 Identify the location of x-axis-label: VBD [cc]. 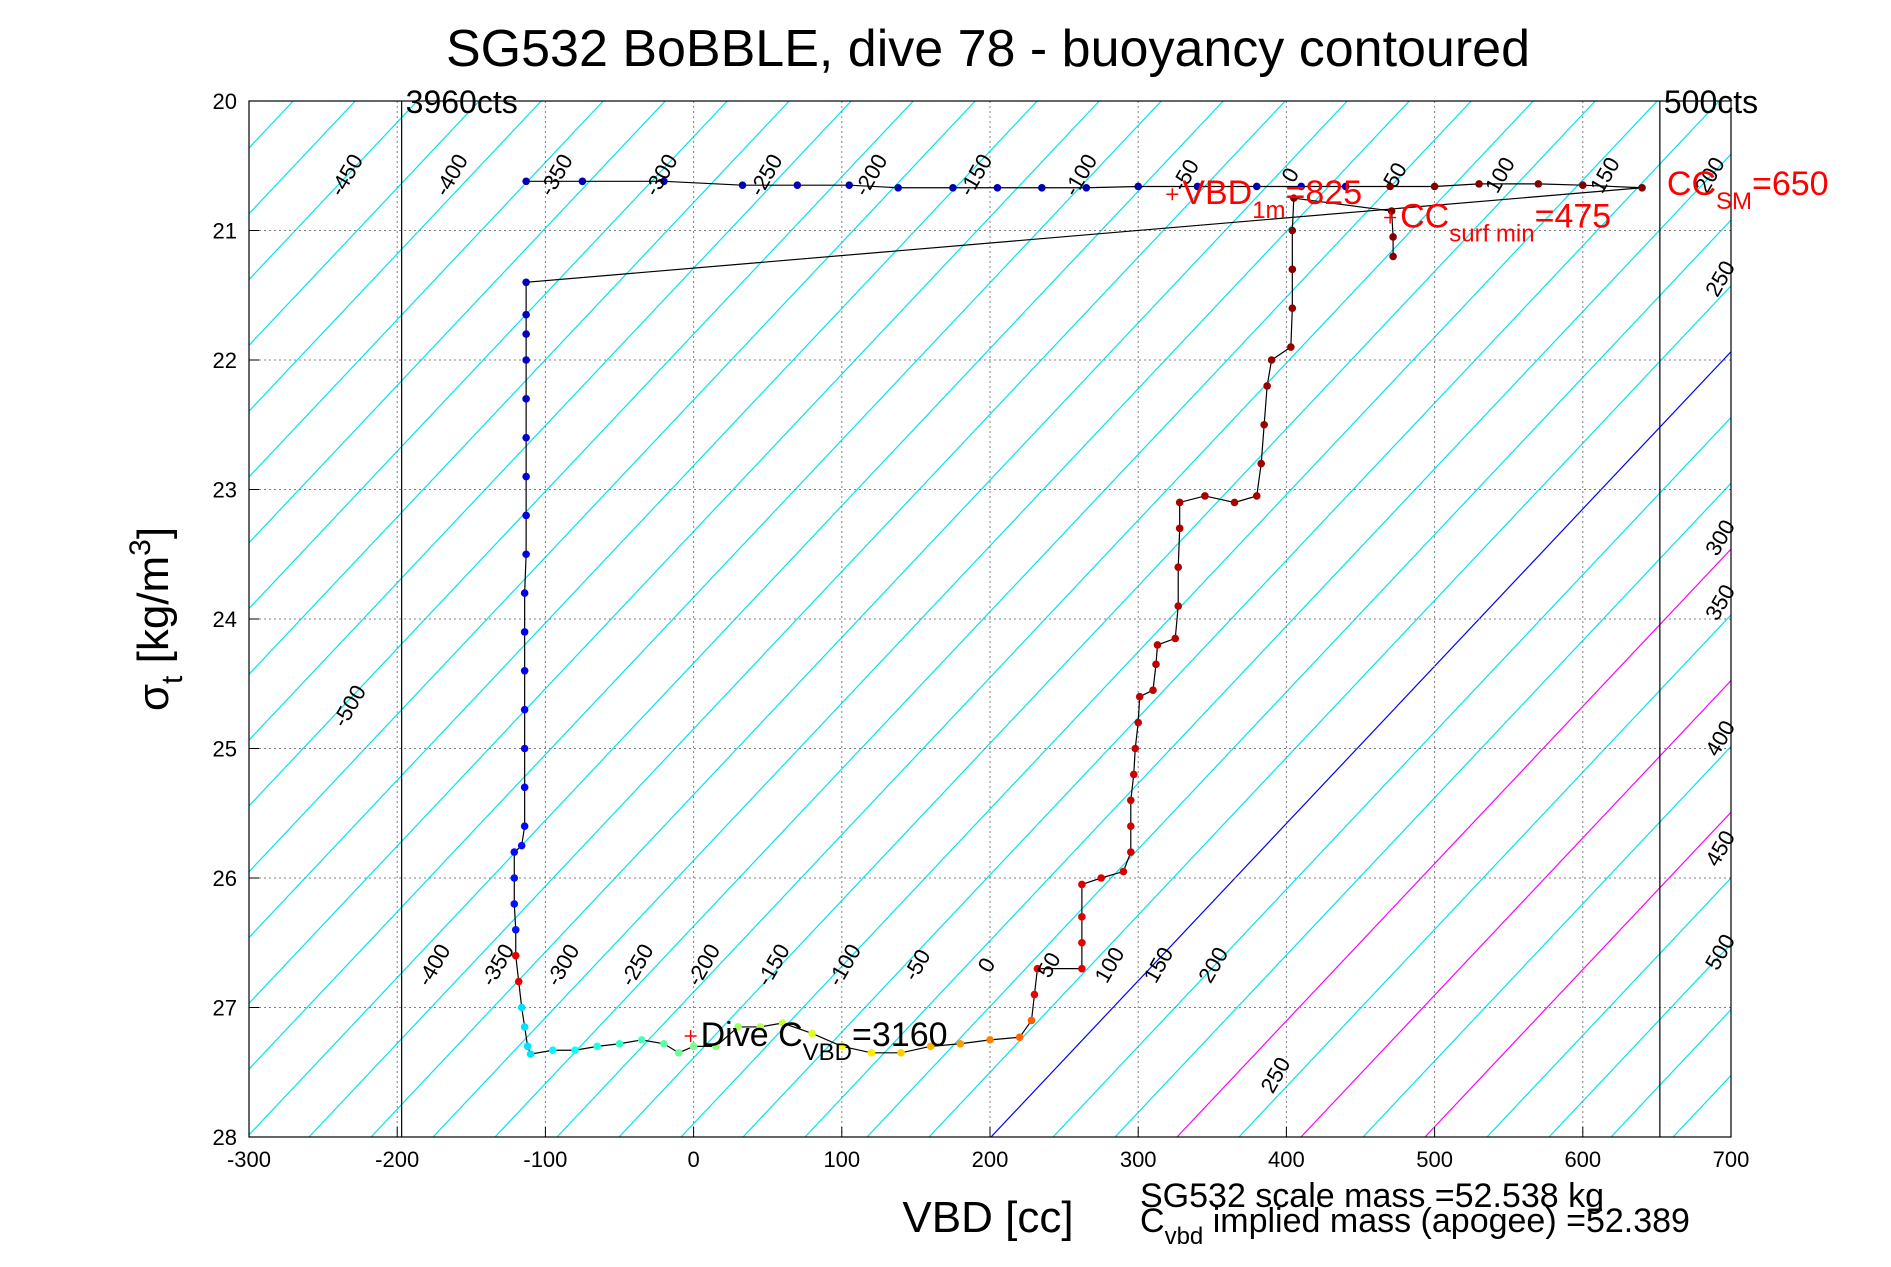
(987, 1217).